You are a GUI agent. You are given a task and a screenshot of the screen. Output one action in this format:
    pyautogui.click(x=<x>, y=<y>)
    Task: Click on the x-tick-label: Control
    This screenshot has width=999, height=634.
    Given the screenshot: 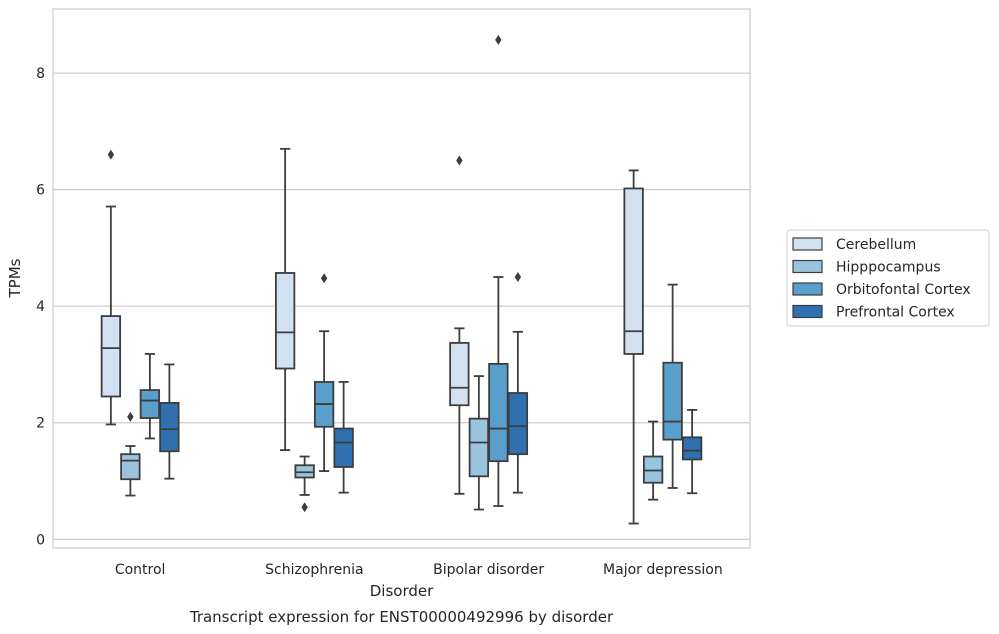 What is the action you would take?
    pyautogui.click(x=140, y=570)
    